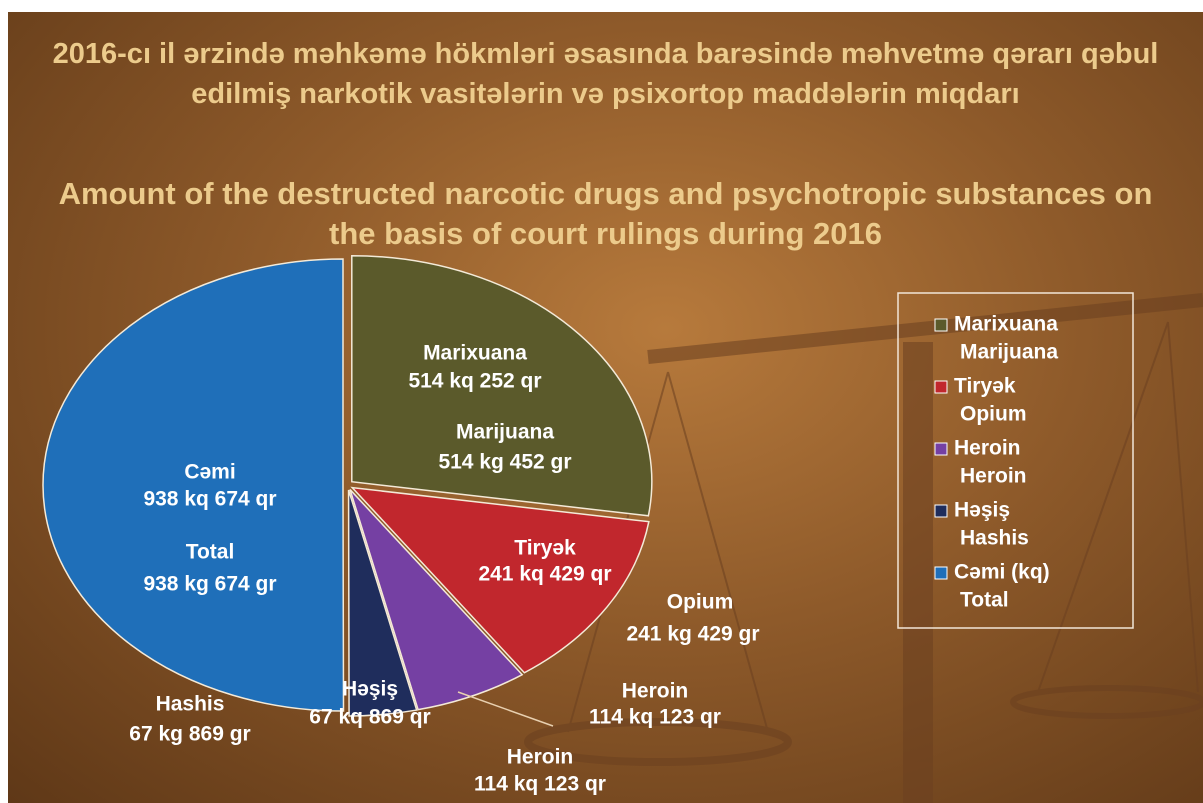 The height and width of the screenshot is (803, 1203). Describe the element at coordinates (540, 784) in the screenshot. I see `slice-value-label: 114 kq 123 qr` at that location.